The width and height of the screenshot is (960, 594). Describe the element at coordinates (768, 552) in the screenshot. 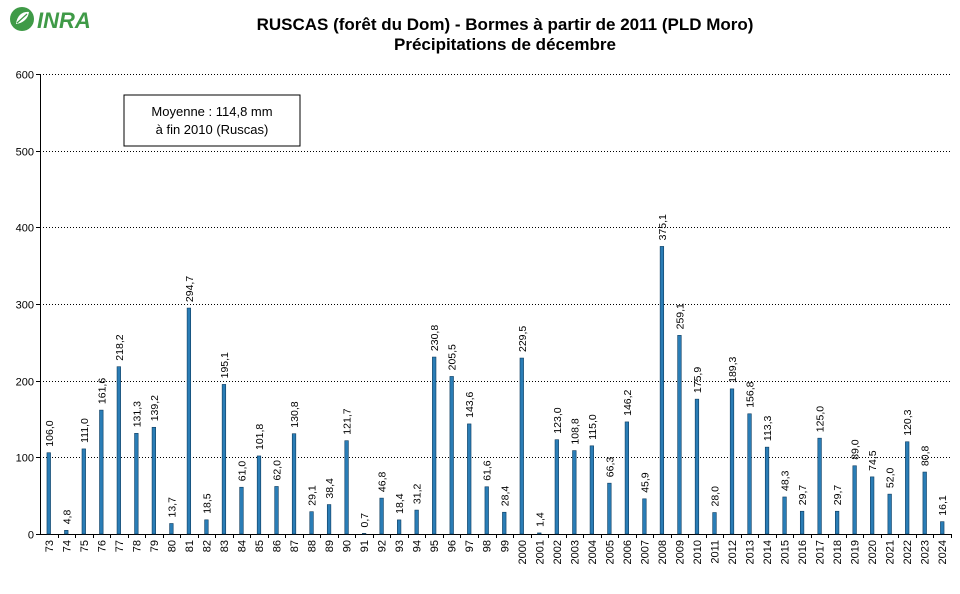

I see `x-tick-label: 2014` at that location.